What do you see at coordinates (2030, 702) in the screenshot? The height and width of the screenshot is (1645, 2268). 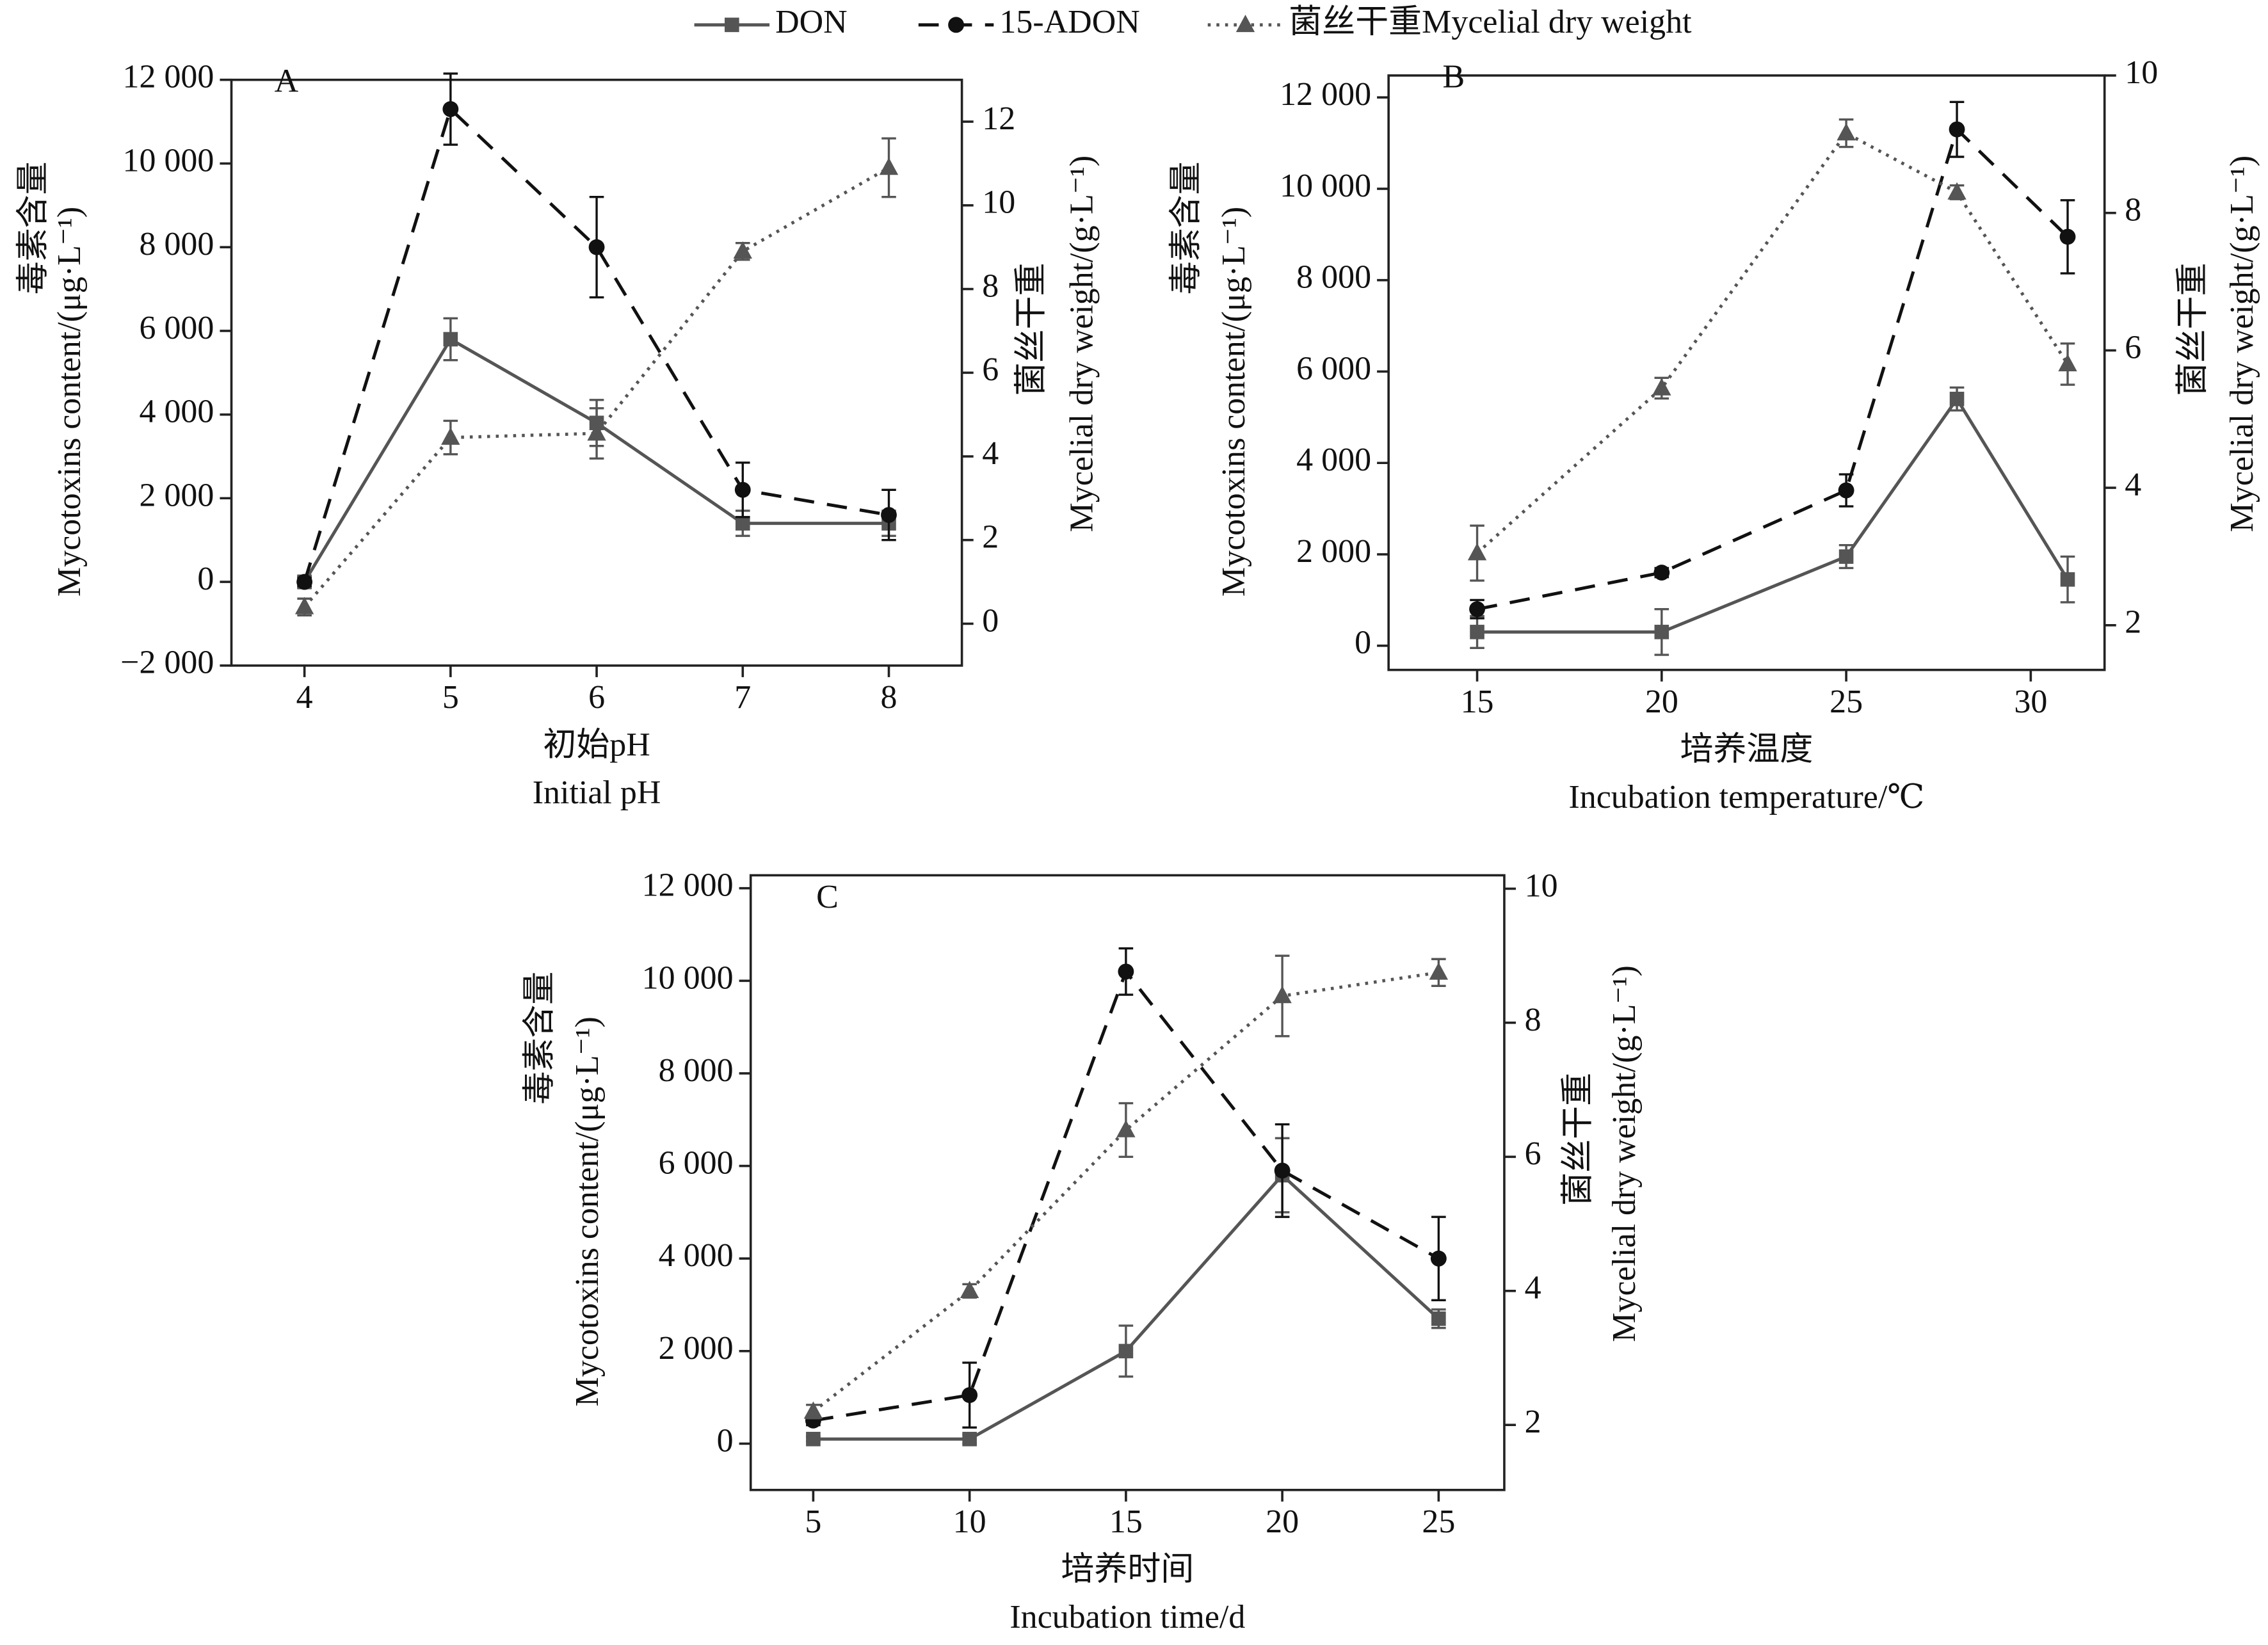 I see `x-tick-label: 30` at bounding box center [2030, 702].